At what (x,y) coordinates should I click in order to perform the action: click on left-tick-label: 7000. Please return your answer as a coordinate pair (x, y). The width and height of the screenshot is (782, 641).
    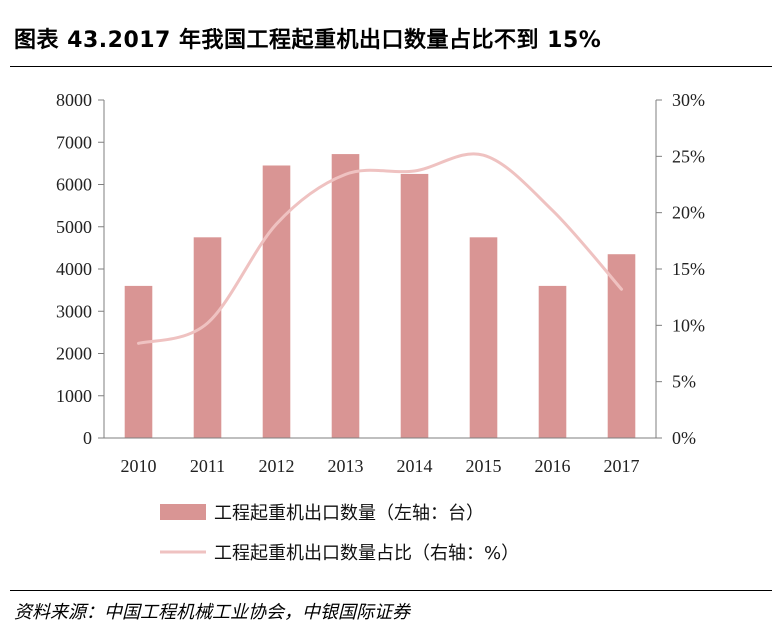
    Looking at the image, I should click on (74, 142).